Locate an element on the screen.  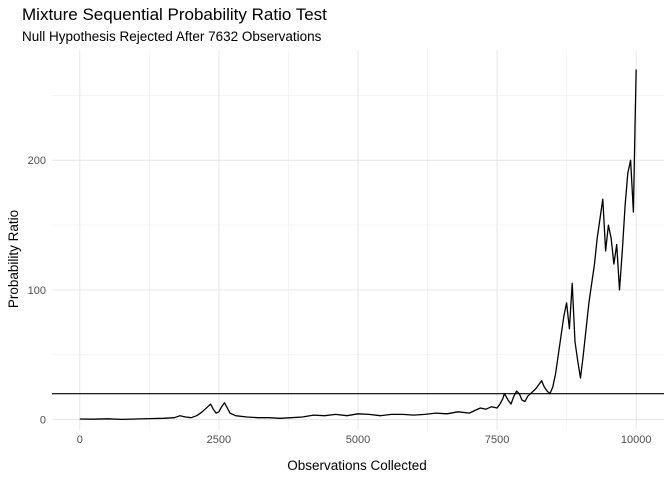
x-tick-label: 10000 is located at coordinates (636, 440).